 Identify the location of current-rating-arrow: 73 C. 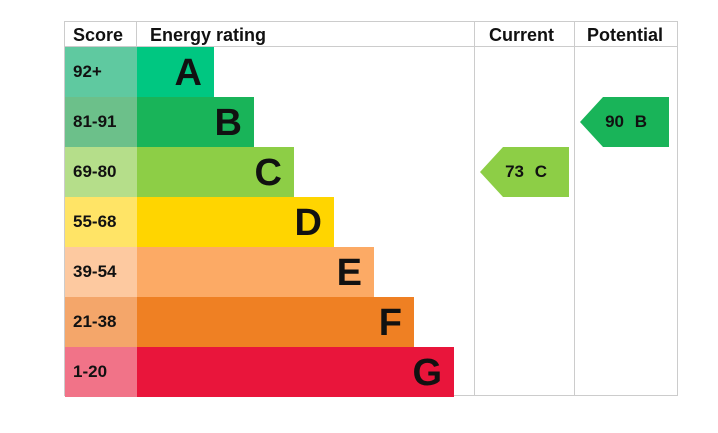
(524, 172).